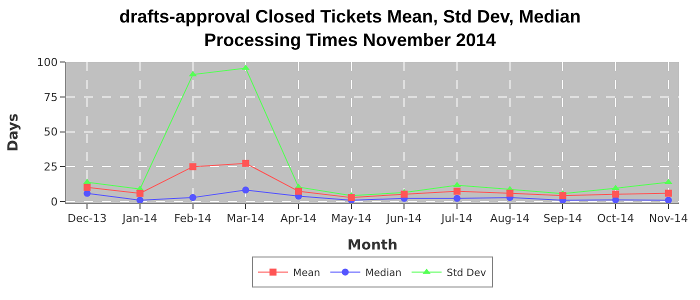 The height and width of the screenshot is (300, 700). I want to click on chart-title: drafts-approval Closed Tickets Mean, Std Dev, Median Processing Times November 2014, so click(350, 28).